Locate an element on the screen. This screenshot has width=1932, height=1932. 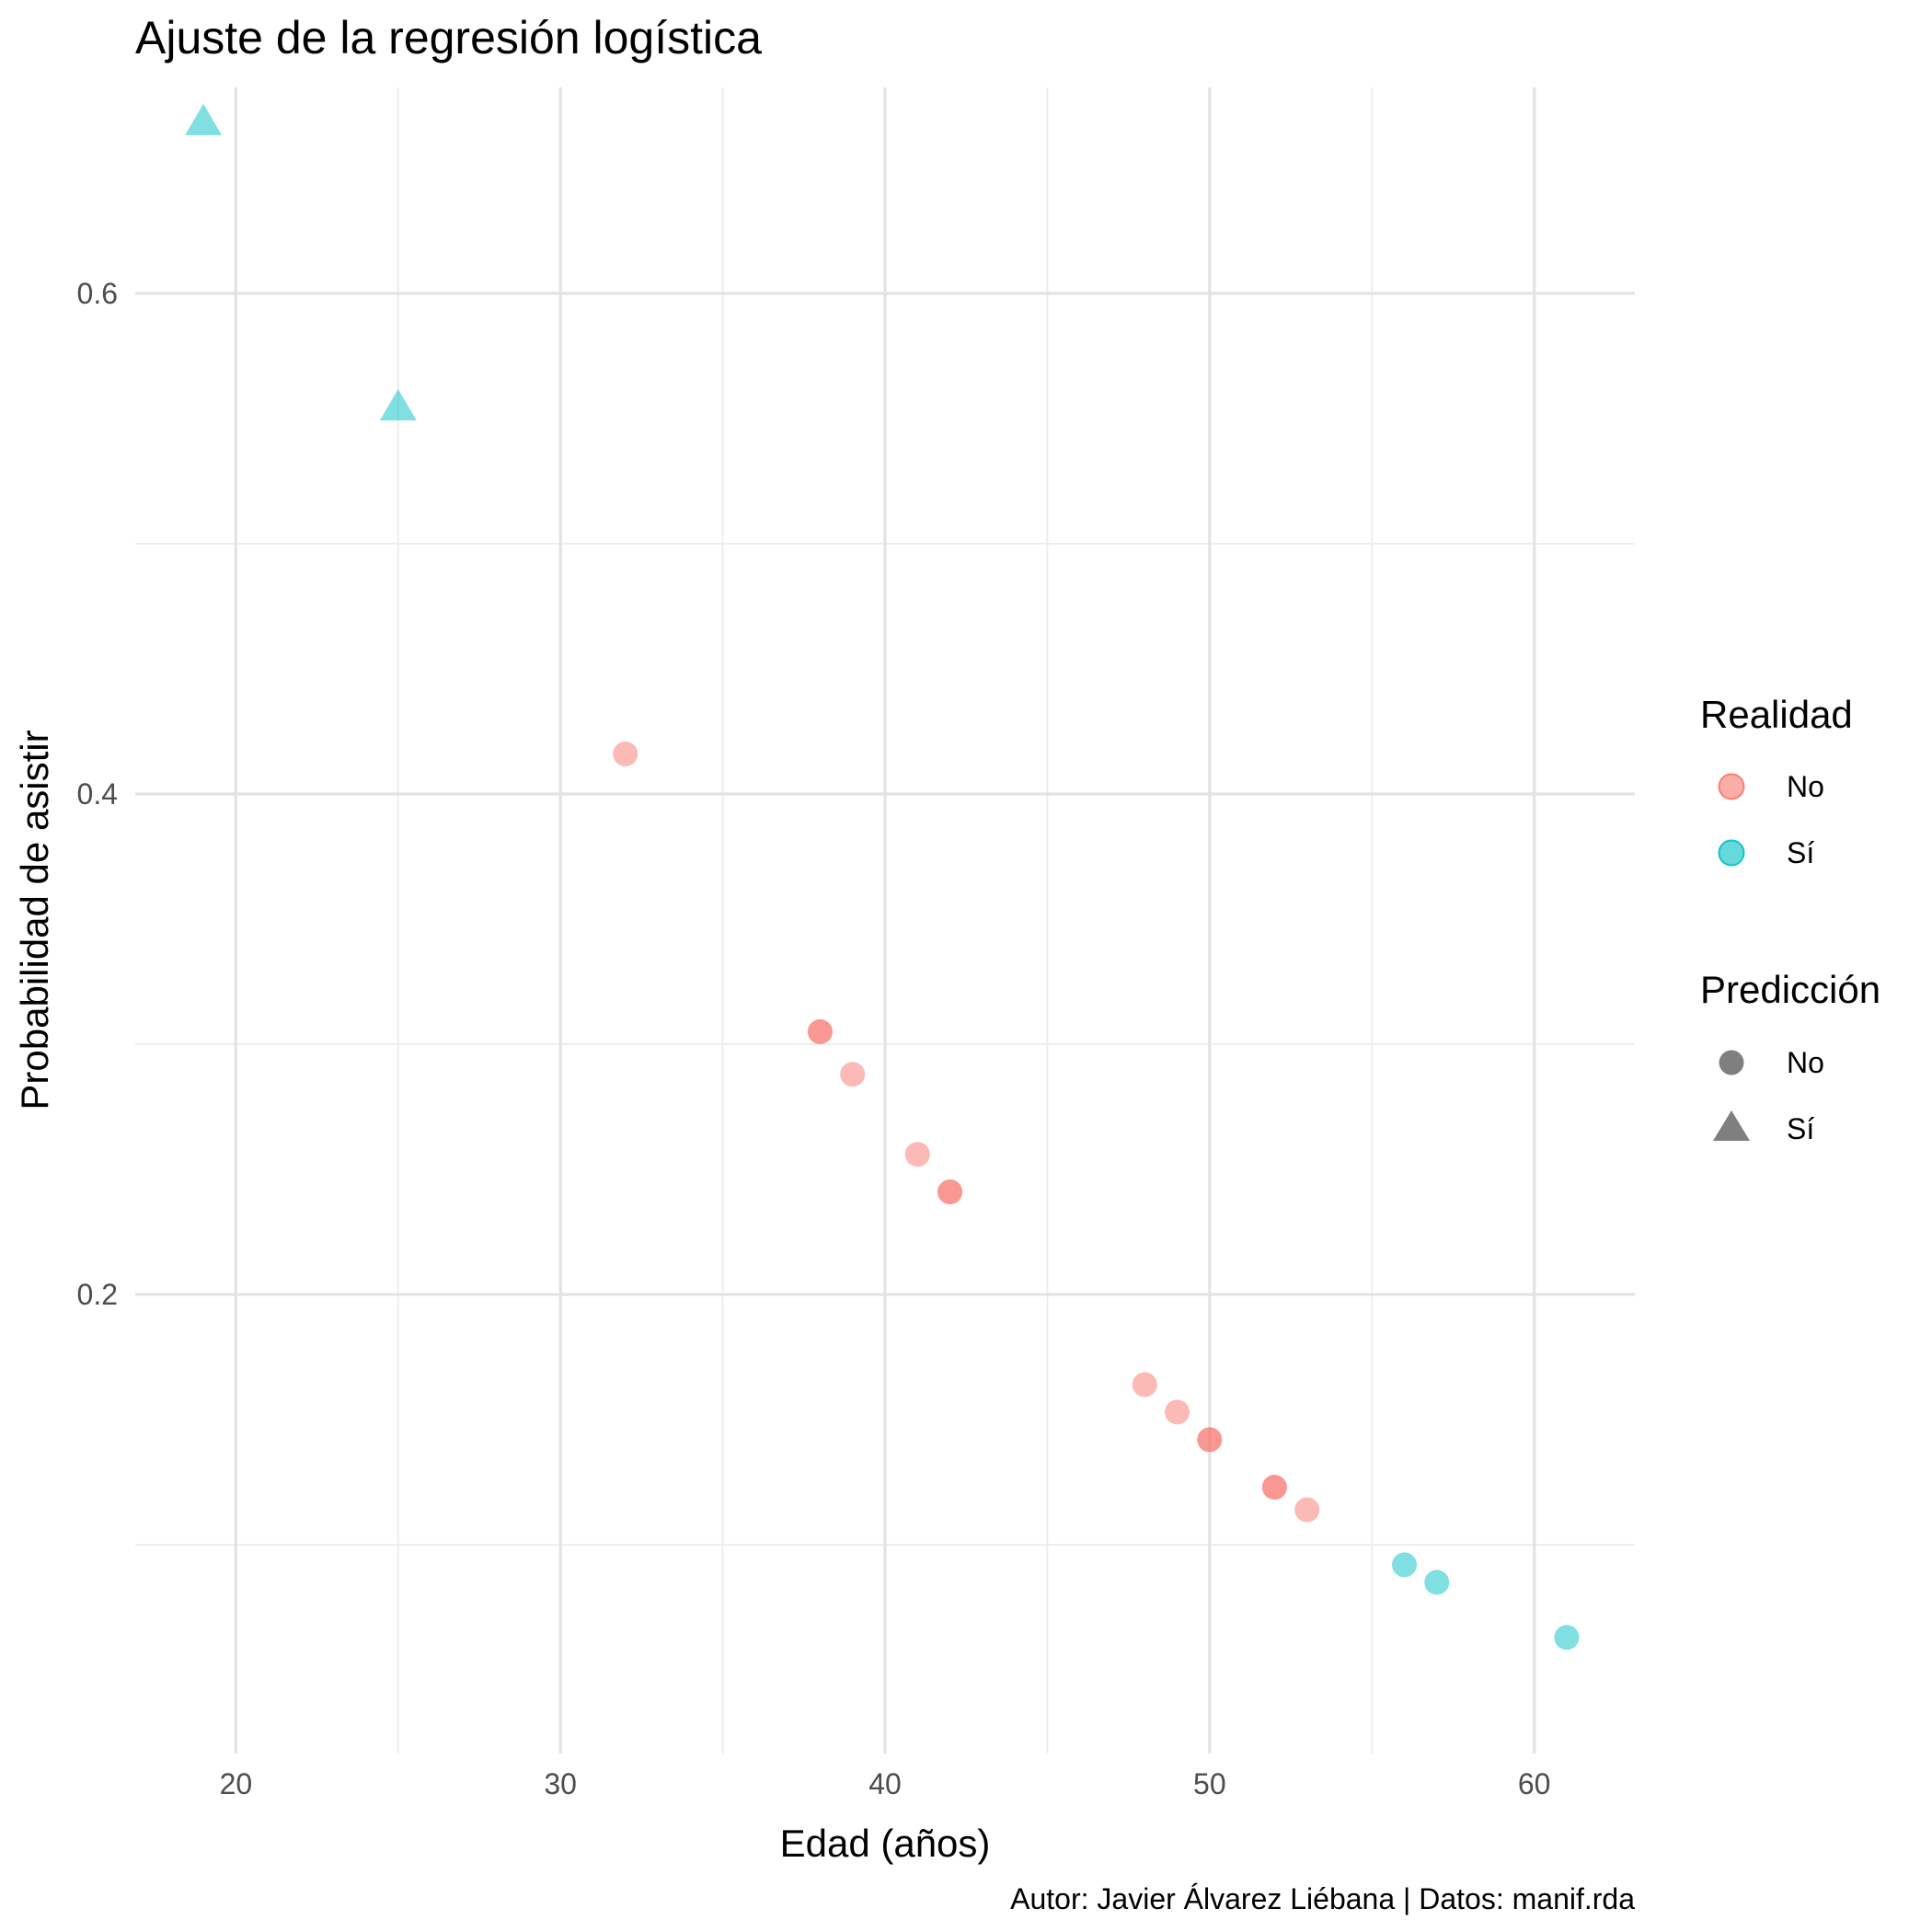
legend-realidad-no-label: No is located at coordinates (1805, 786).